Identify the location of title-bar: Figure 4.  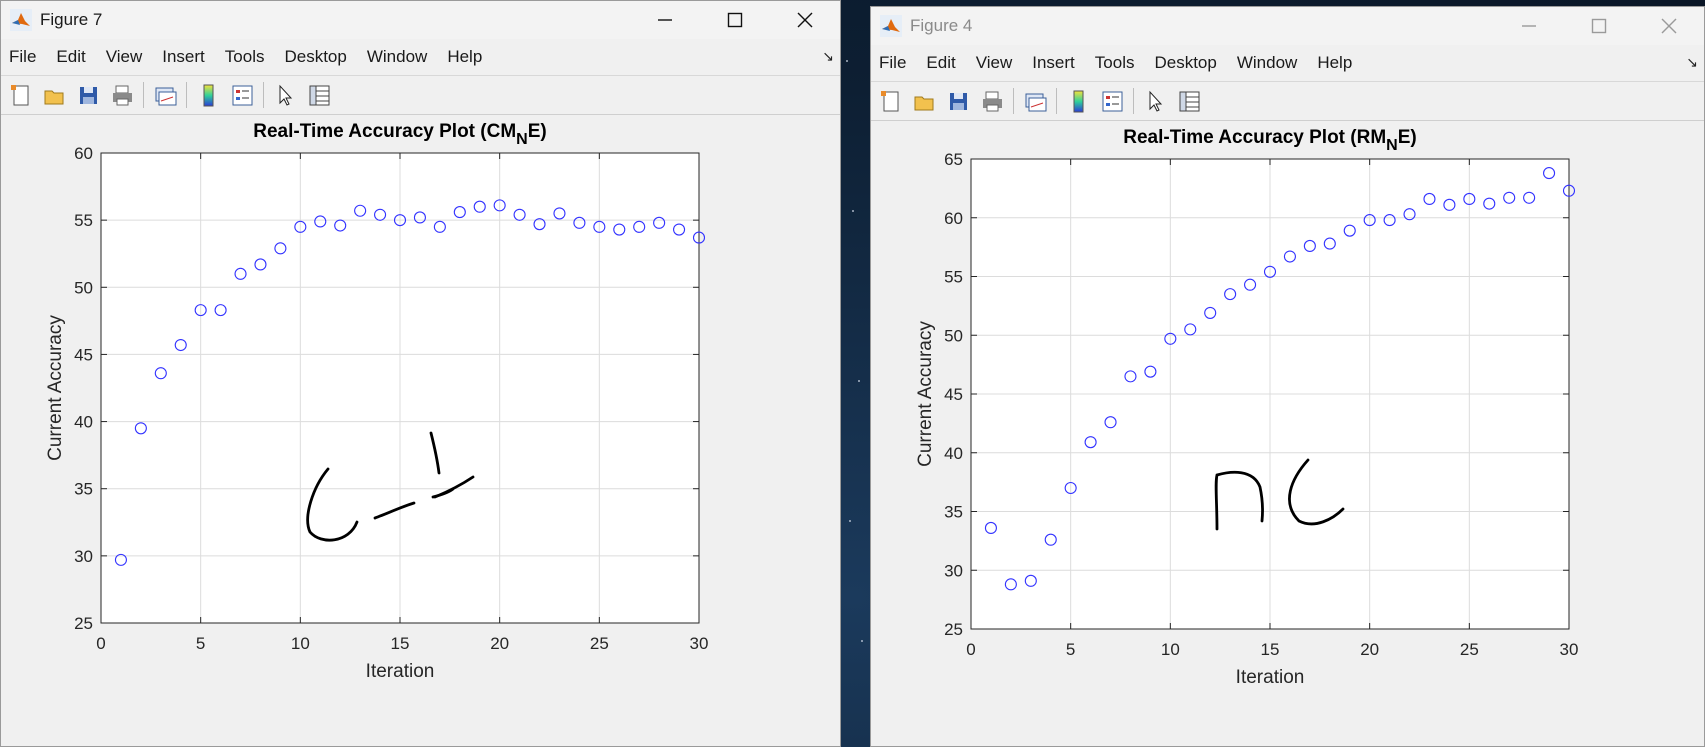
(1287, 26).